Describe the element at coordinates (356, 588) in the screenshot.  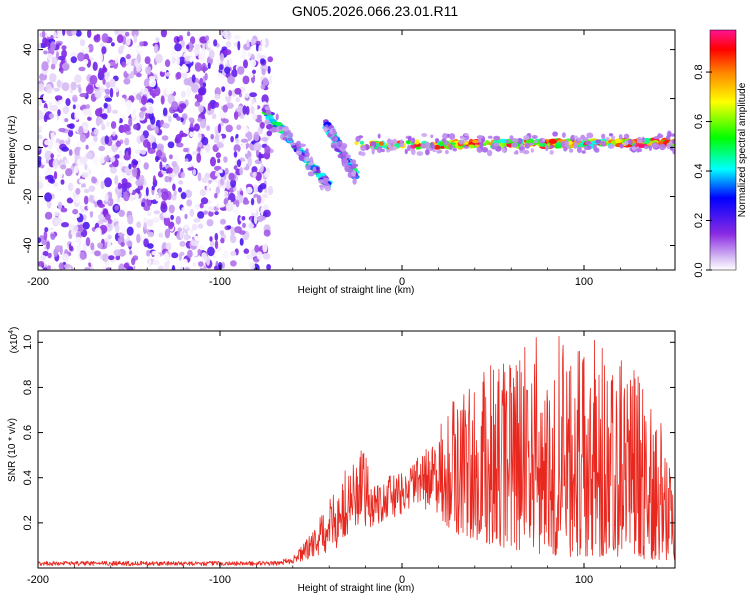
I see `snr-xlabel: Height of straight line (km)` at that location.